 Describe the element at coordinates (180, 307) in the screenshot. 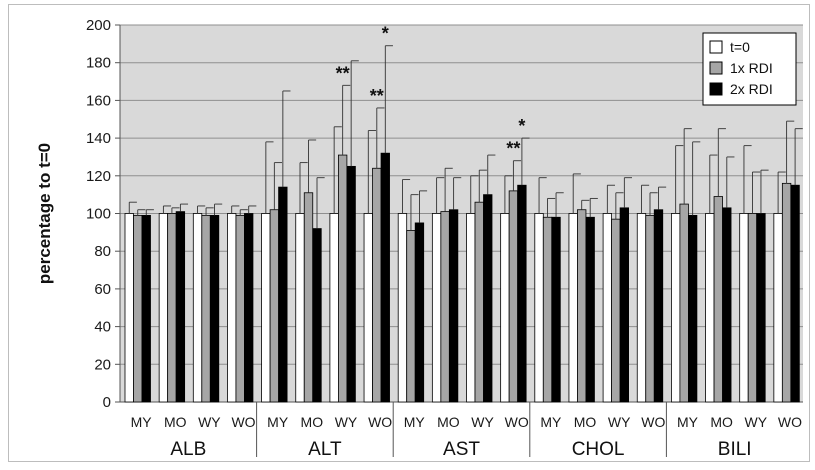

I see `bar-ALB-MO-2x RDI` at that location.